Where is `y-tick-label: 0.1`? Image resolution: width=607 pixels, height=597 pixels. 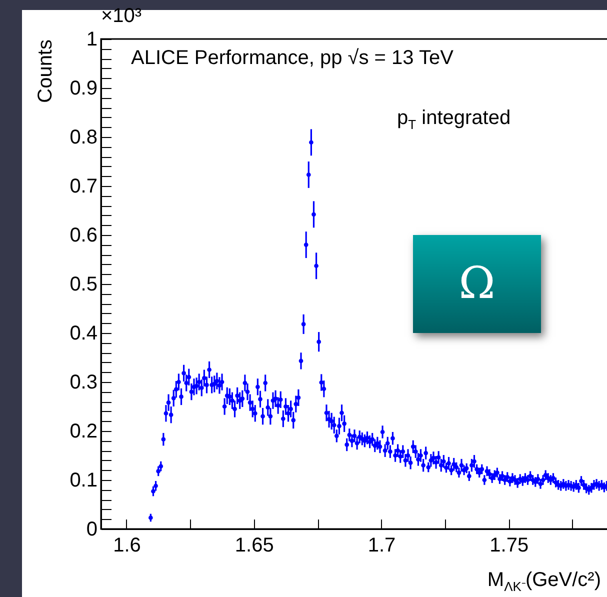
y-tick-label: 0.1 is located at coordinates (84, 481).